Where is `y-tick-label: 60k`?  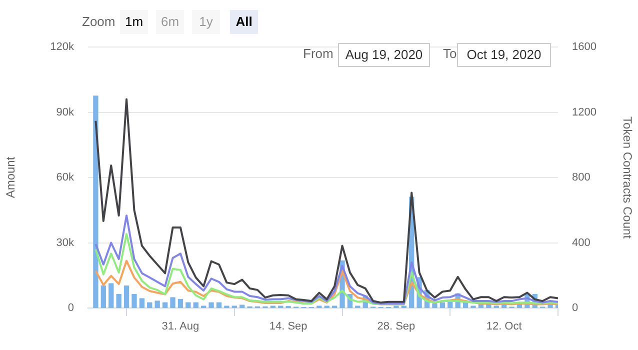
y-tick-label: 60k is located at coordinates (65, 178).